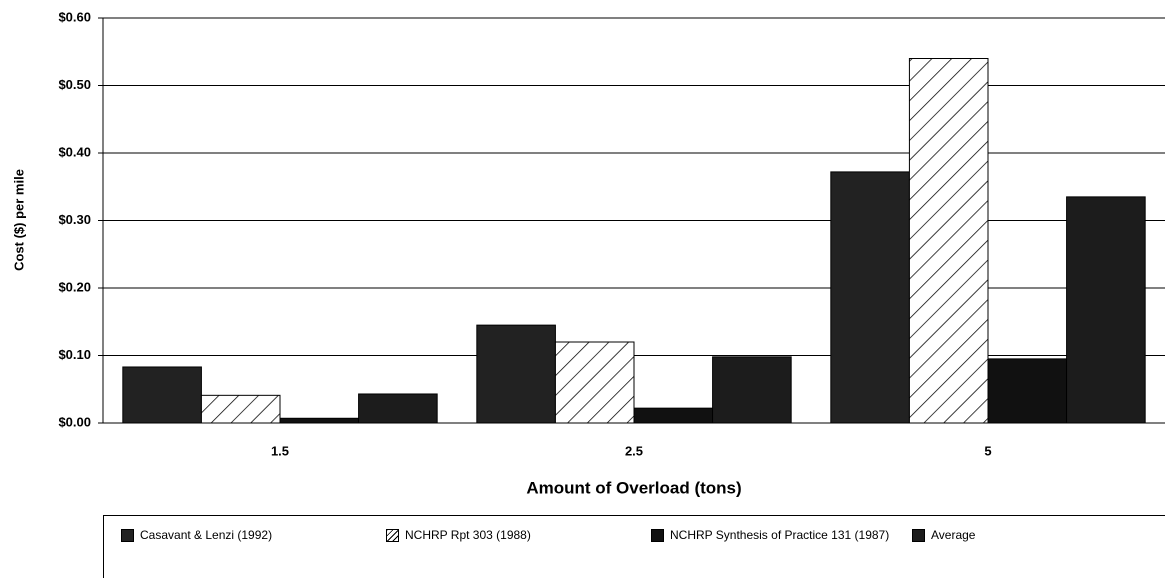 This screenshot has width=1165, height=578. Describe the element at coordinates (780, 535) in the screenshot. I see `legend-label: NCHRP Synthesis of Practice 131 (1987)` at that location.